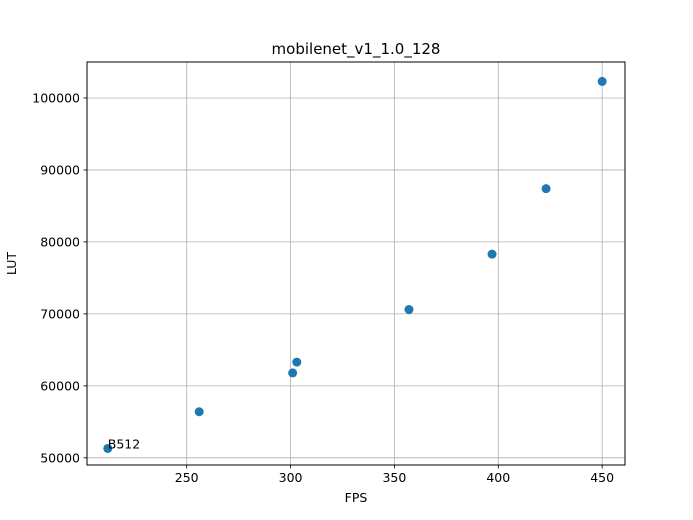 The image size is (693, 520). Describe the element at coordinates (498, 477) in the screenshot. I see `x-tick-label: 400` at that location.